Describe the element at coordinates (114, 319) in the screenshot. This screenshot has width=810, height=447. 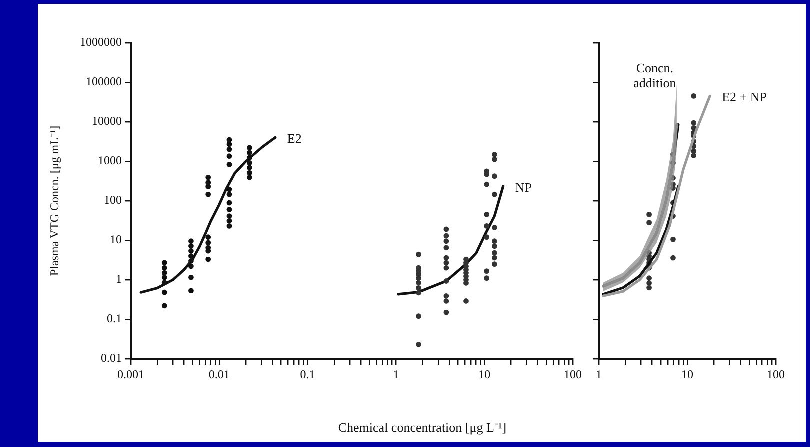
I see `y-tick-label: 0.1` at that location.